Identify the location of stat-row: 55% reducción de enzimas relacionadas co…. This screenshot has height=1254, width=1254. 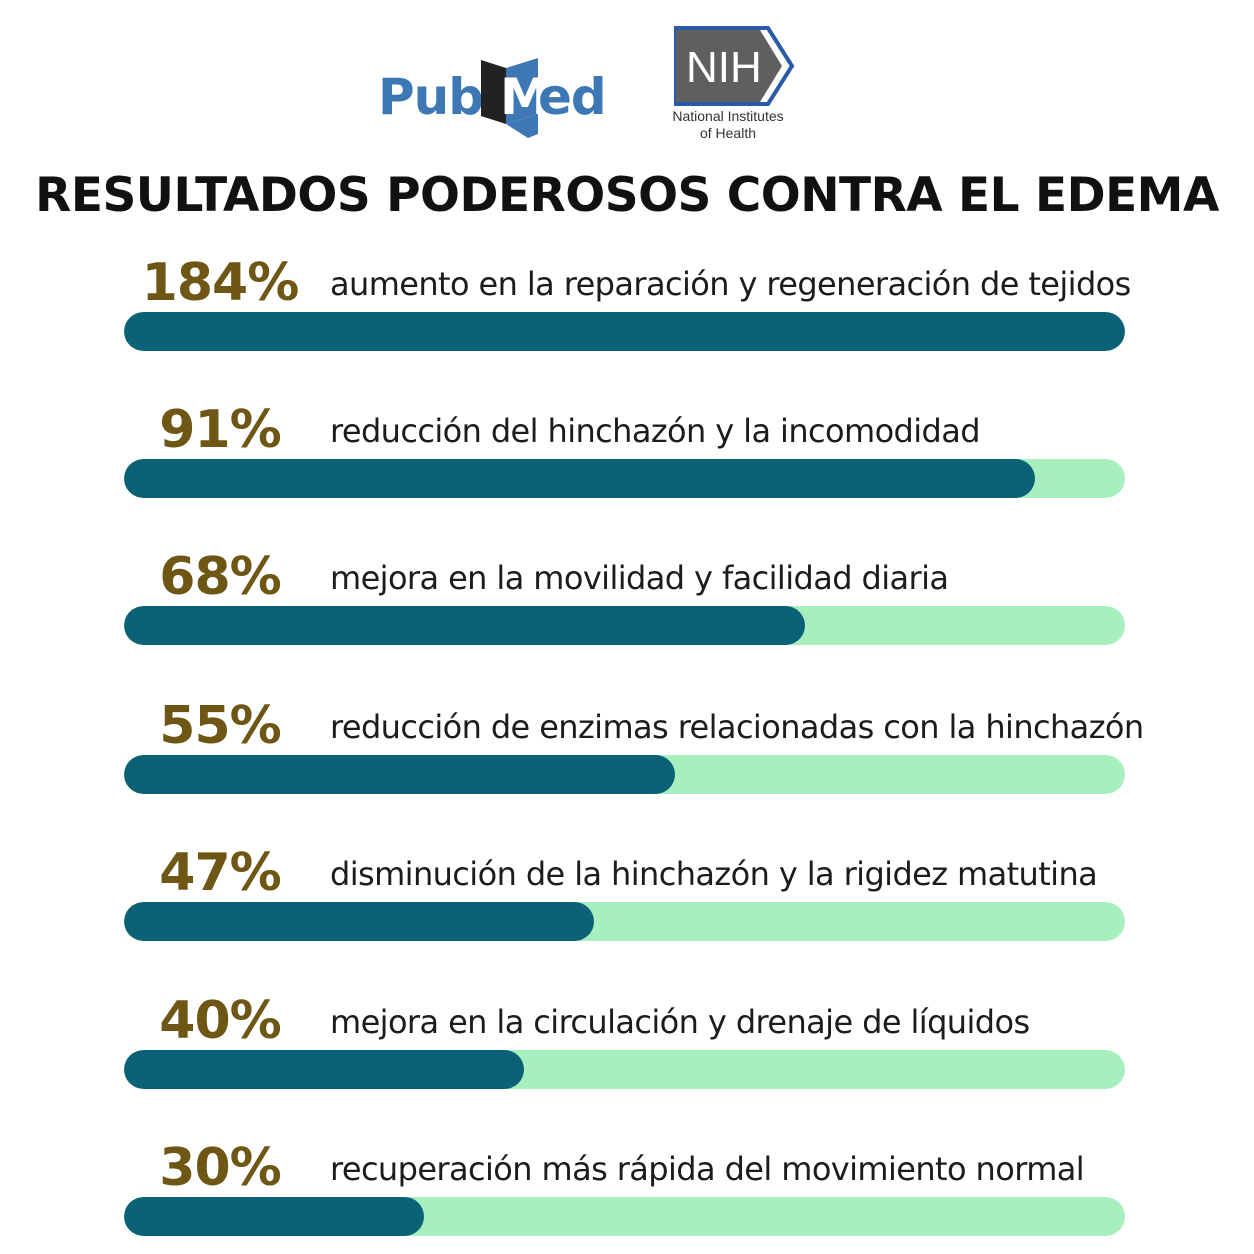
(627, 751).